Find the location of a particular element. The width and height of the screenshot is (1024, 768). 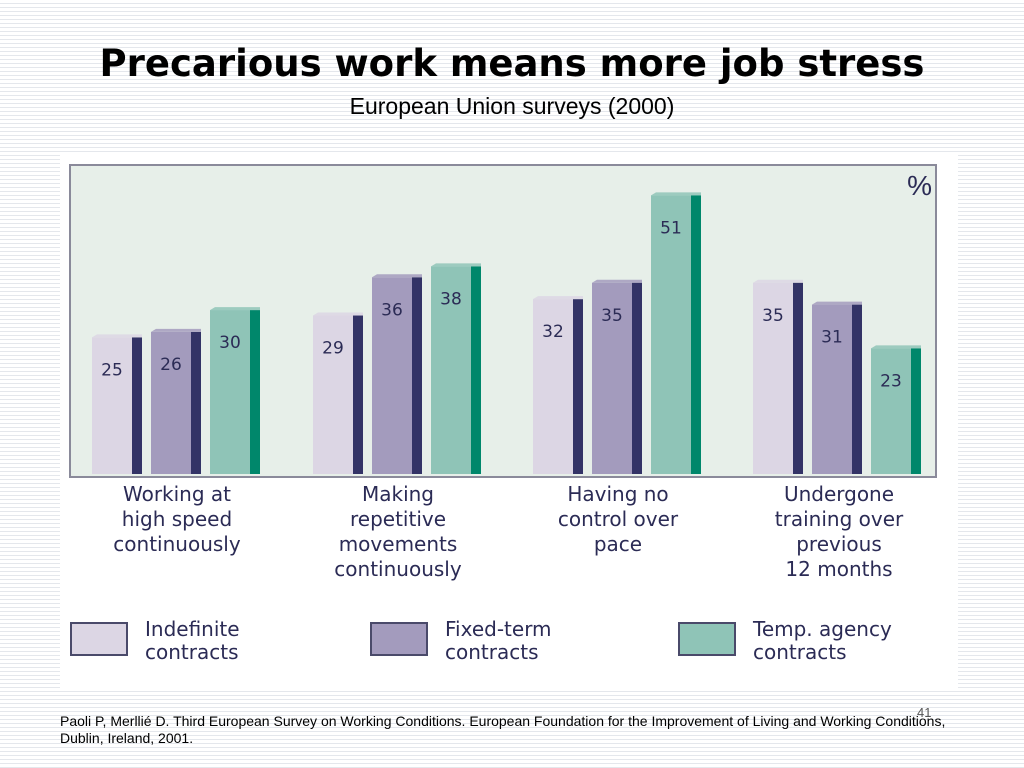

category-label-line: pace is located at coordinates (618, 544).